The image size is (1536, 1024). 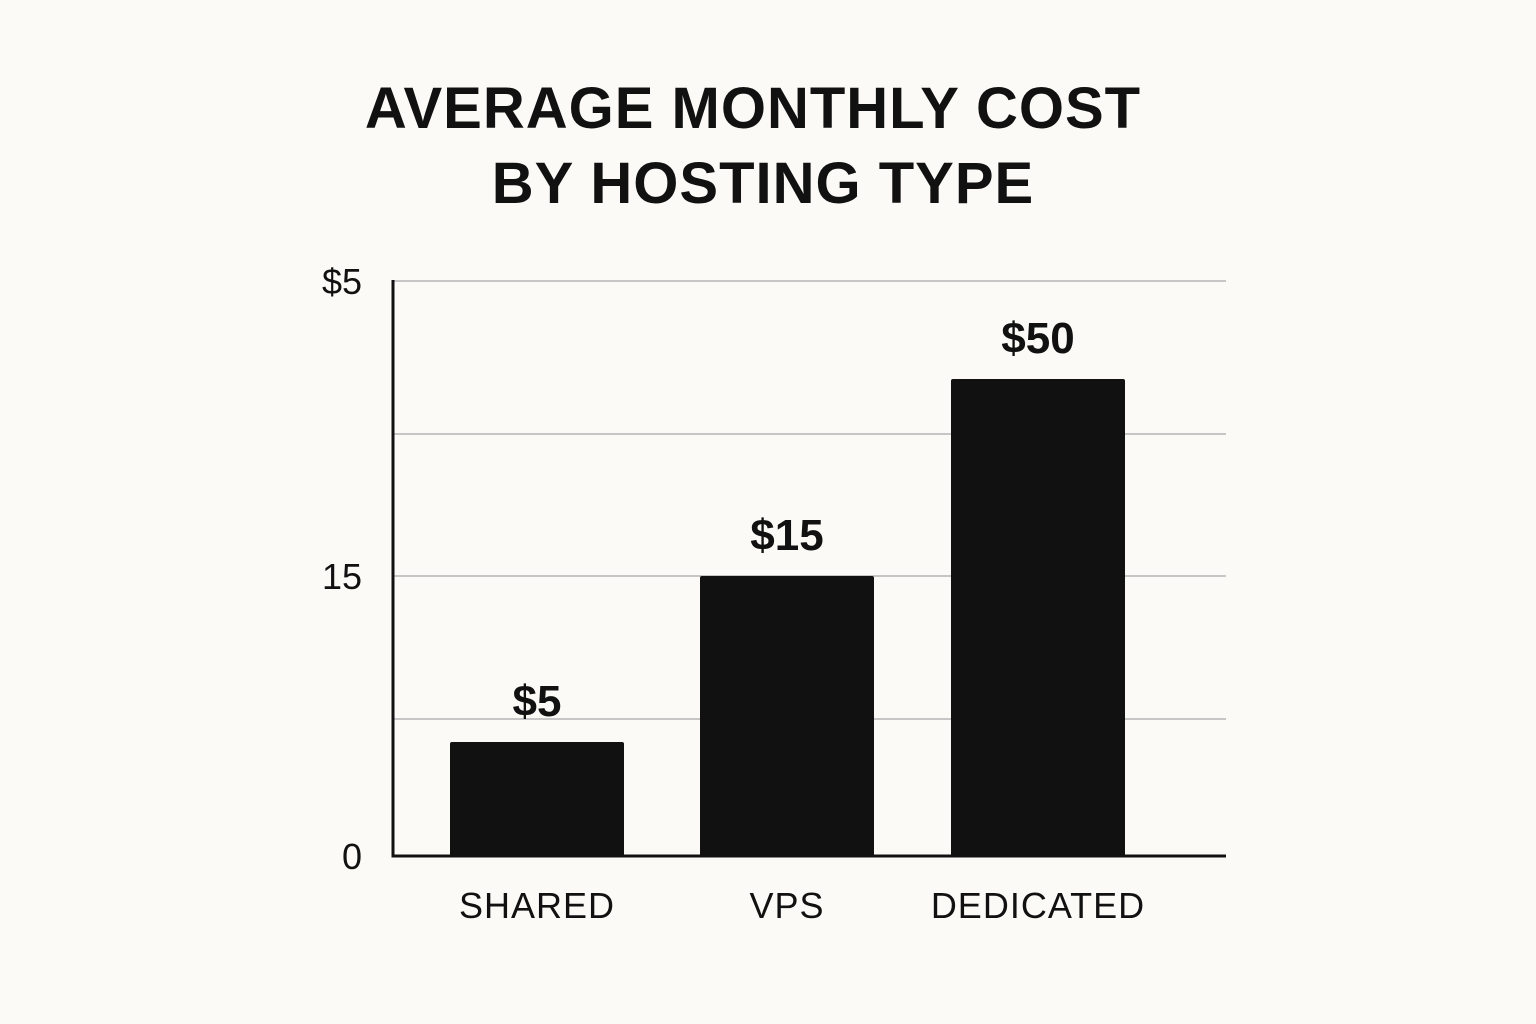 What do you see at coordinates (1037, 338) in the screenshot?
I see `value-label-dedicated: $50` at bounding box center [1037, 338].